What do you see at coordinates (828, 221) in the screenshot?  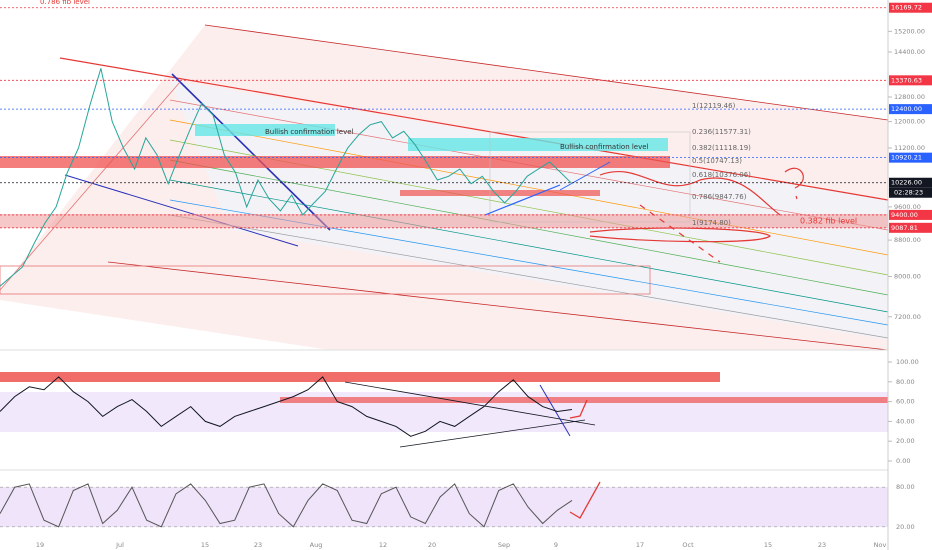 I see `annotation: 0.382 fib level` at bounding box center [828, 221].